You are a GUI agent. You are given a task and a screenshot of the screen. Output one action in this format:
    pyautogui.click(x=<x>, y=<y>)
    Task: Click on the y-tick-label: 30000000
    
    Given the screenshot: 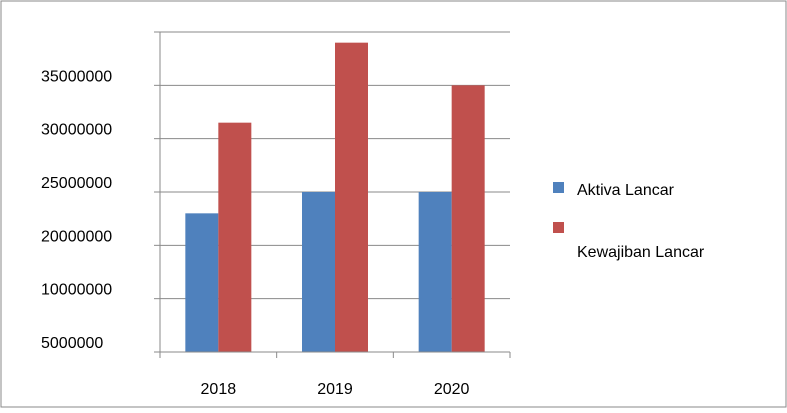 What is the action you would take?
    pyautogui.click(x=76, y=130)
    